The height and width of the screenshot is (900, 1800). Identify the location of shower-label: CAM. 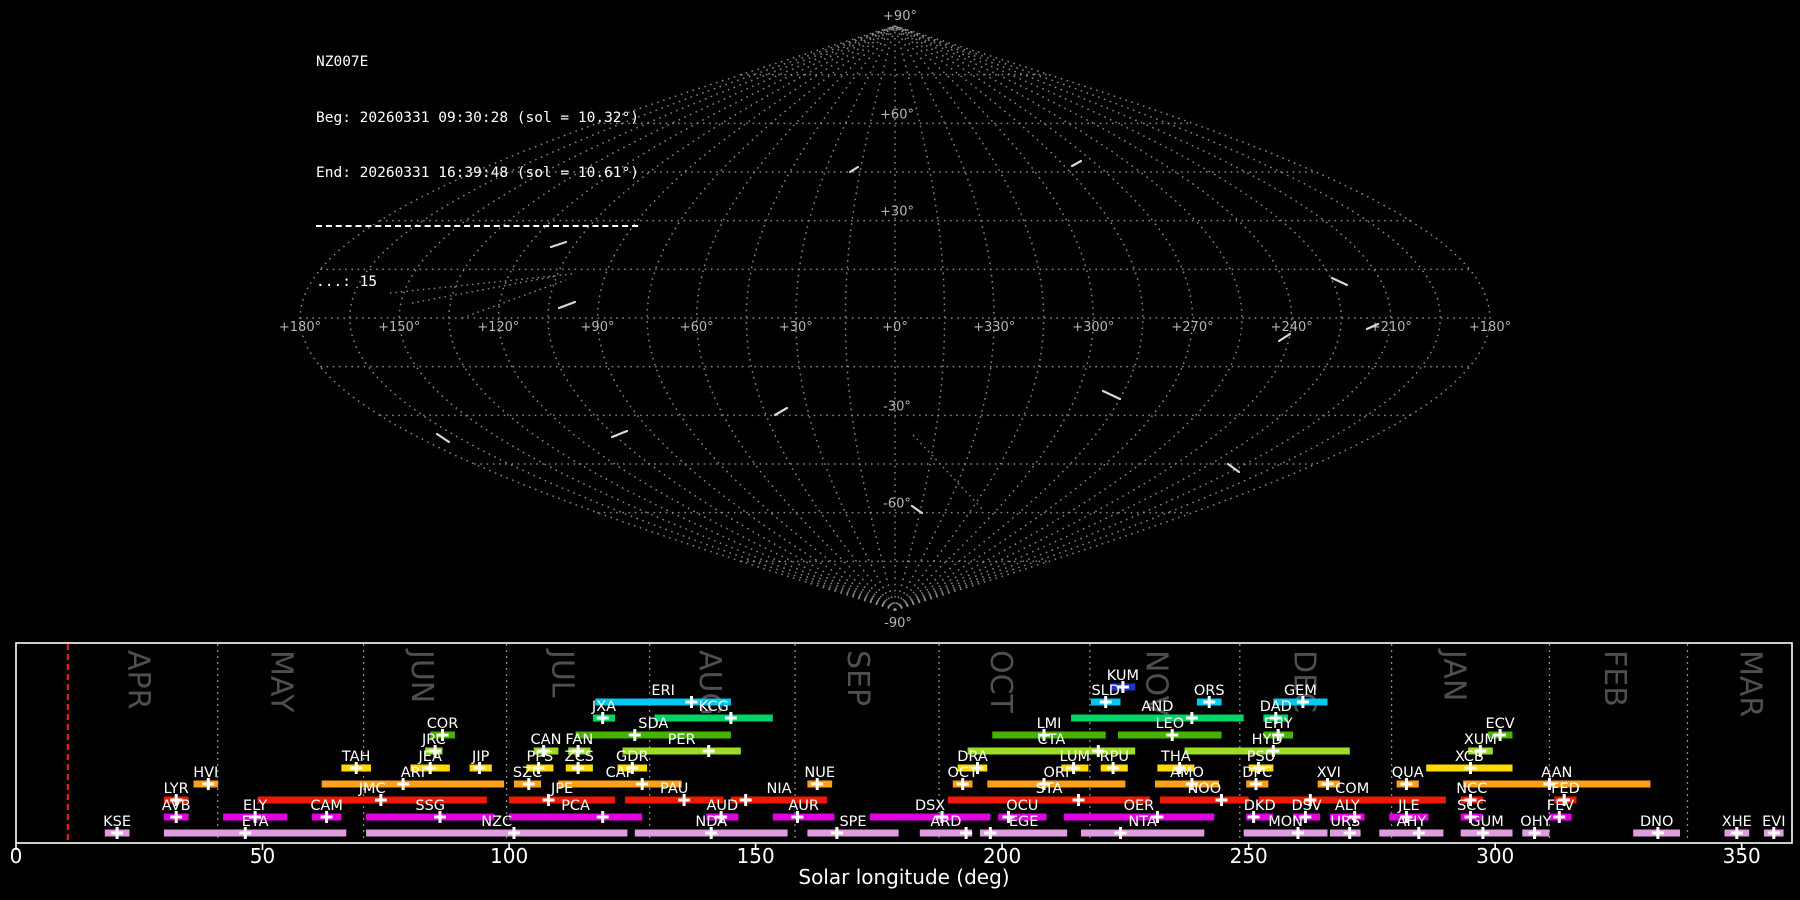
(326, 806).